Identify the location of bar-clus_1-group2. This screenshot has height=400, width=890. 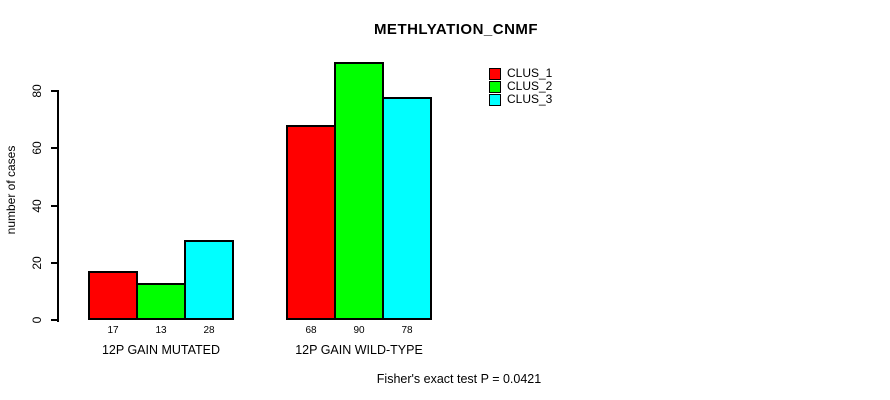
(311, 222).